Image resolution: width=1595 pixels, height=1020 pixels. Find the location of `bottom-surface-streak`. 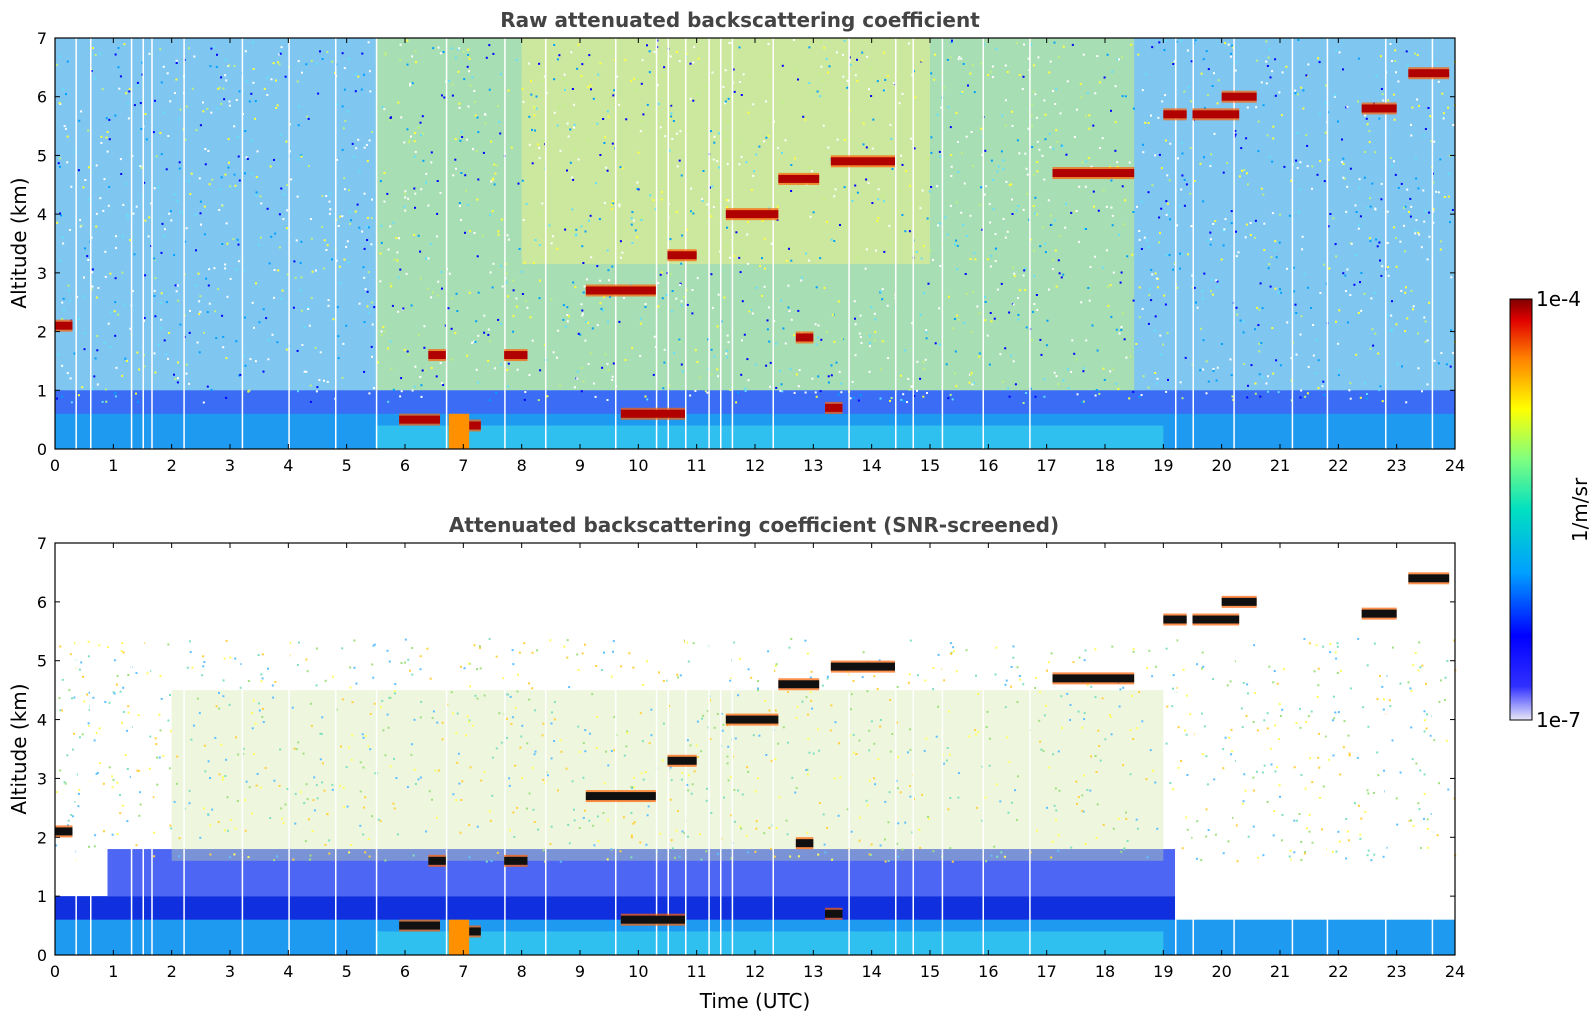

bottom-surface-streak is located at coordinates (459, 937).